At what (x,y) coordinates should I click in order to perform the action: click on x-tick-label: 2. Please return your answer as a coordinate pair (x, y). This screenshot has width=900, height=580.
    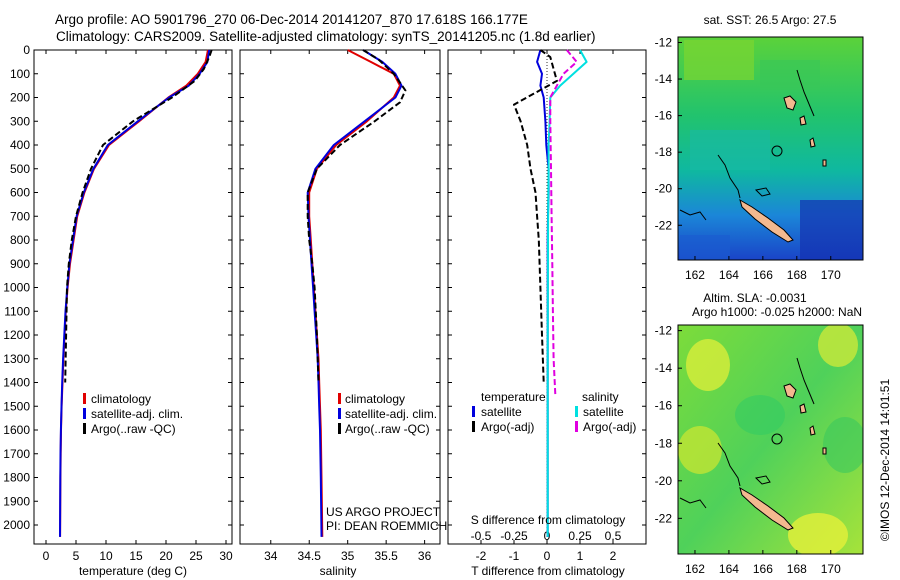
    Looking at the image, I should click on (613, 556).